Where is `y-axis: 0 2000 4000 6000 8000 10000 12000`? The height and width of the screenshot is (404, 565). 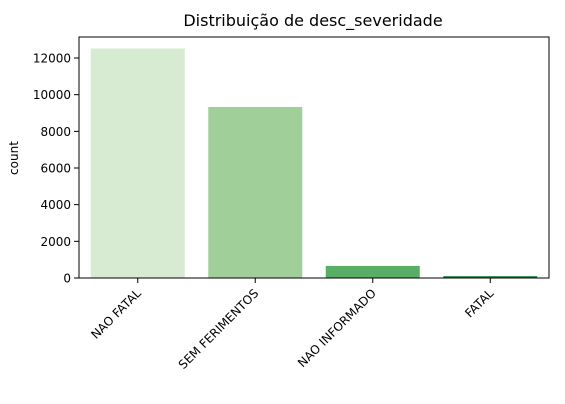 y-axis: 0 2000 4000 6000 8000 10000 12000 is located at coordinates (56, 169).